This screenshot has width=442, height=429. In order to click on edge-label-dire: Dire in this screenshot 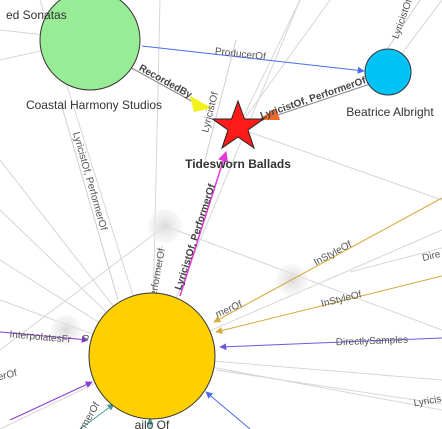, I will do `click(431, 256)`.